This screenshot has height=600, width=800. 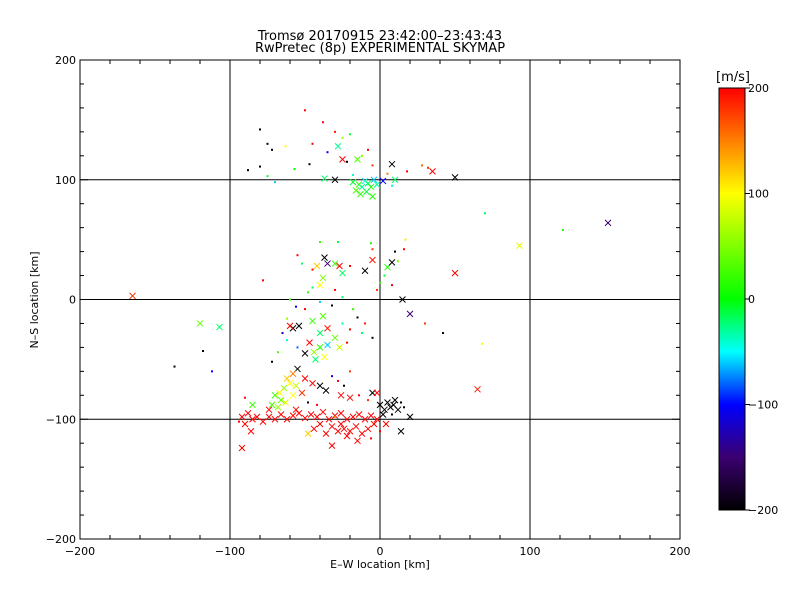 What do you see at coordinates (61, 419) in the screenshot?
I see `y-tick-label: −100` at bounding box center [61, 419].